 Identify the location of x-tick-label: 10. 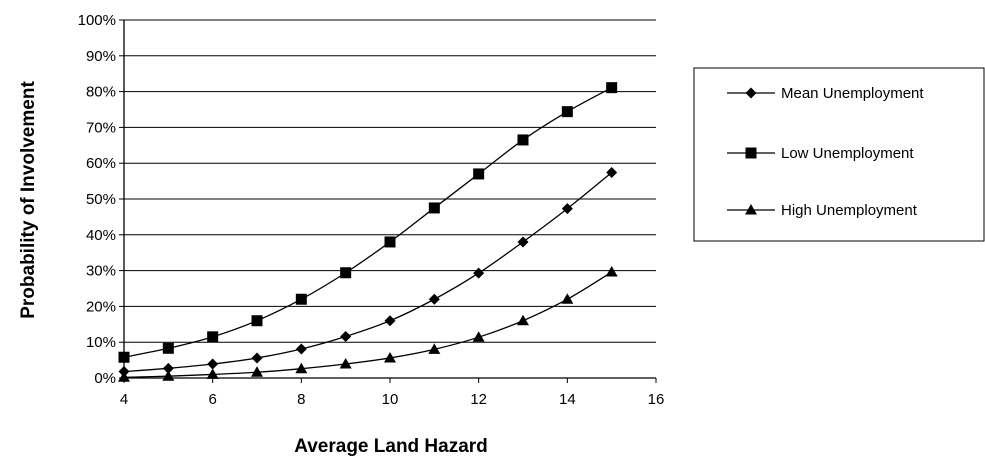
(390, 399).